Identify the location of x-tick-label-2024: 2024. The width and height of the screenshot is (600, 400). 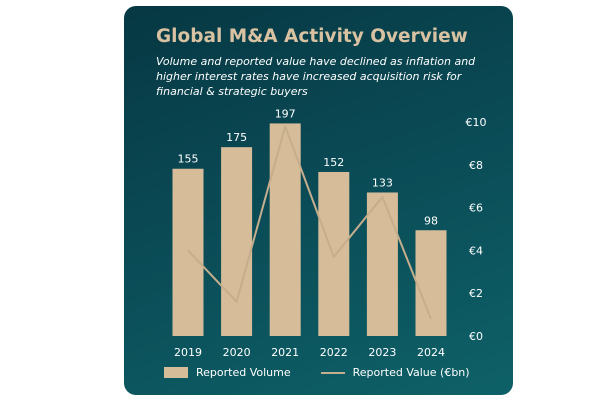
(431, 352).